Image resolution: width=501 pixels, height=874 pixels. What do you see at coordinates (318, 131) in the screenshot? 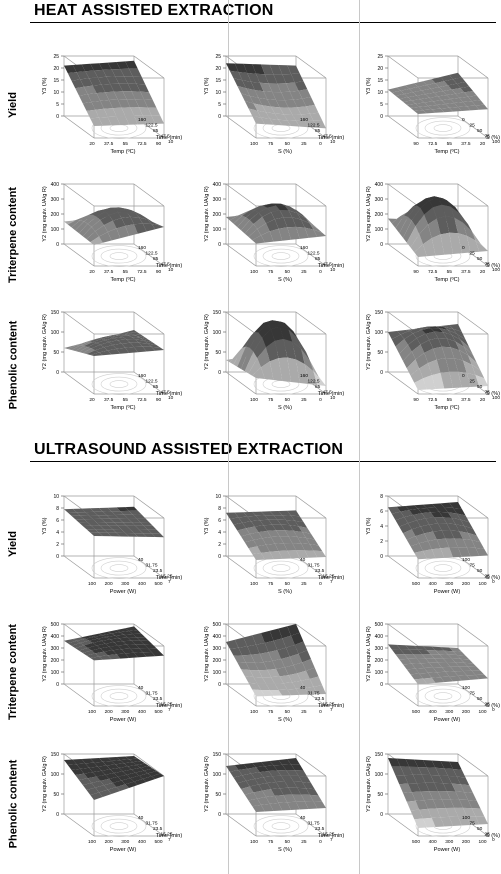
I see `y-tick-label: 85` at bounding box center [318, 131].